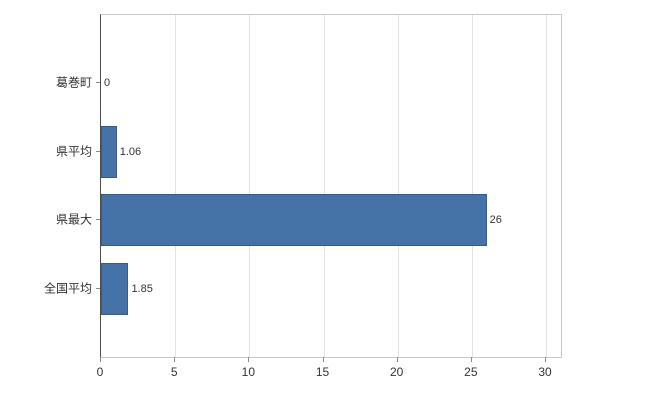 The height and width of the screenshot is (400, 650). Describe the element at coordinates (396, 372) in the screenshot. I see `x-axis-tick-label: 20` at that location.